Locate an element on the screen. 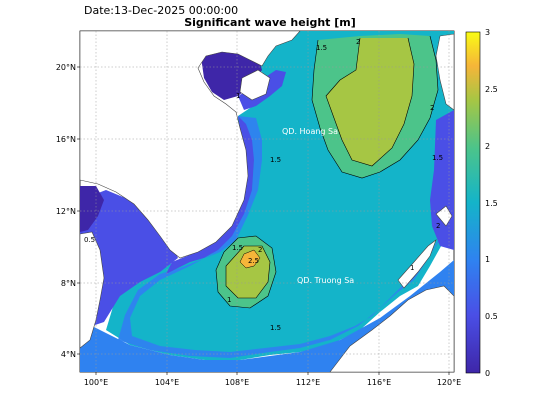 The width and height of the screenshot is (560, 420). colorbar is located at coordinates (473, 202).